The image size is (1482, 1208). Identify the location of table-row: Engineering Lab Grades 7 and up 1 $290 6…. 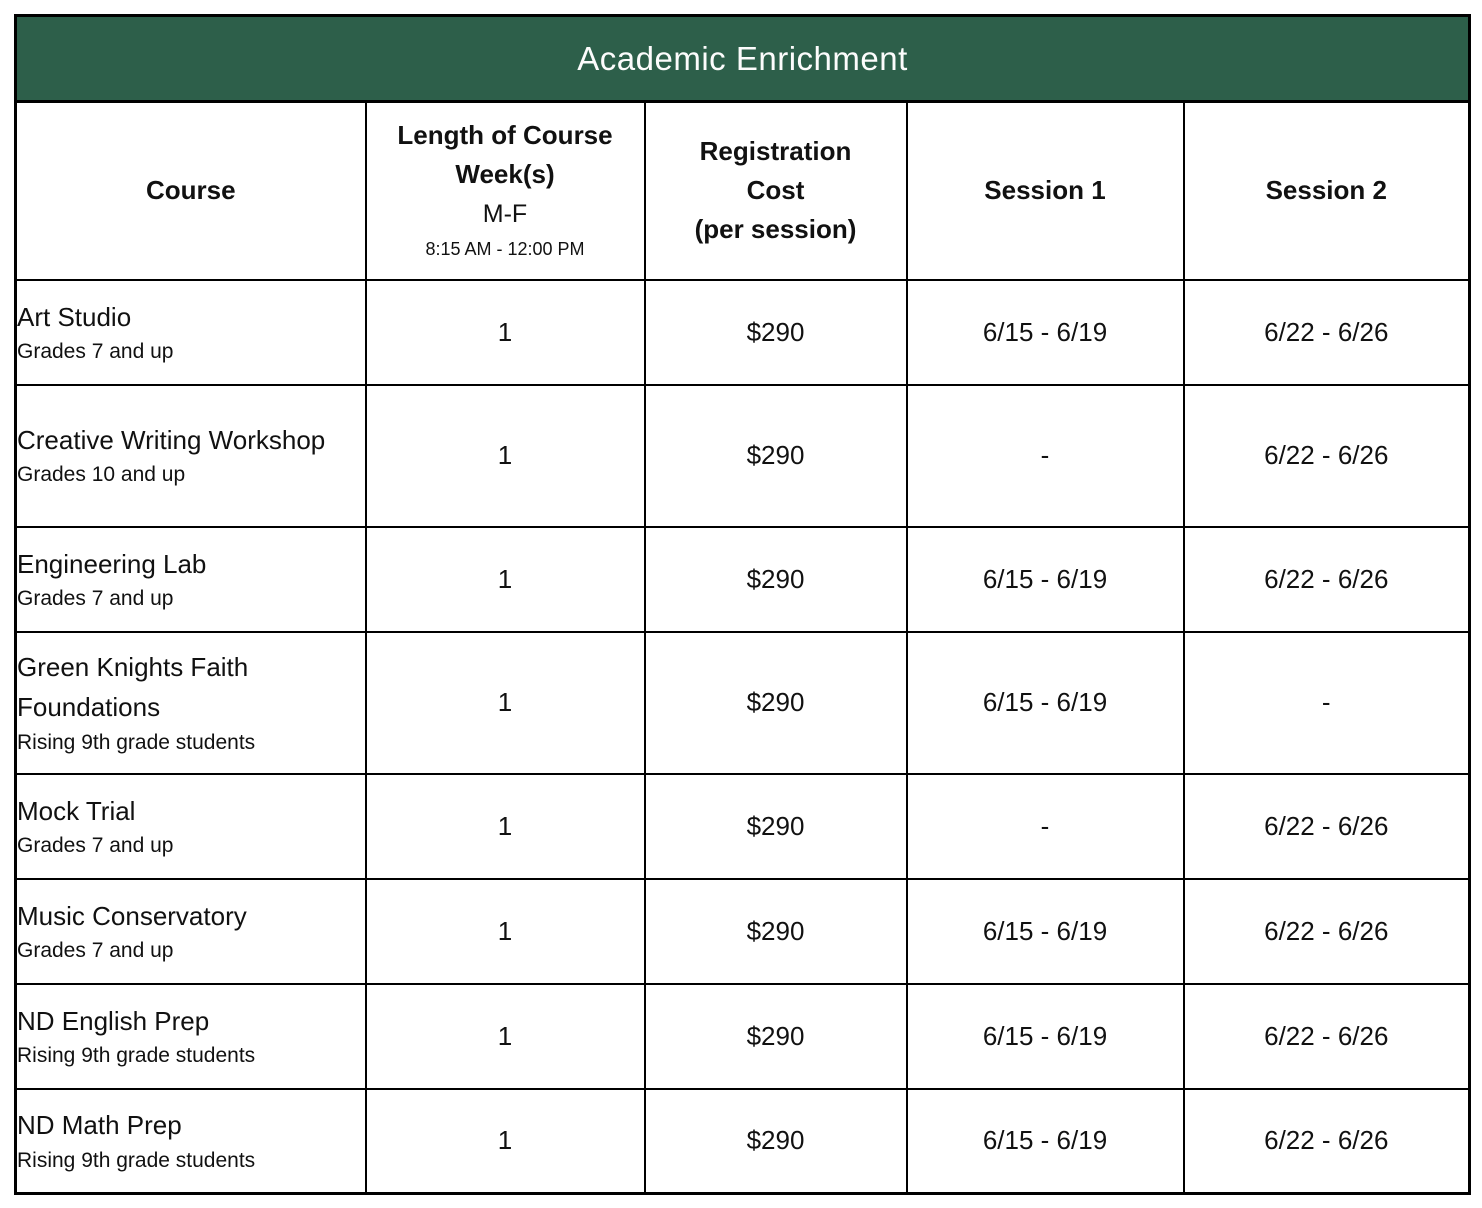
(742, 579).